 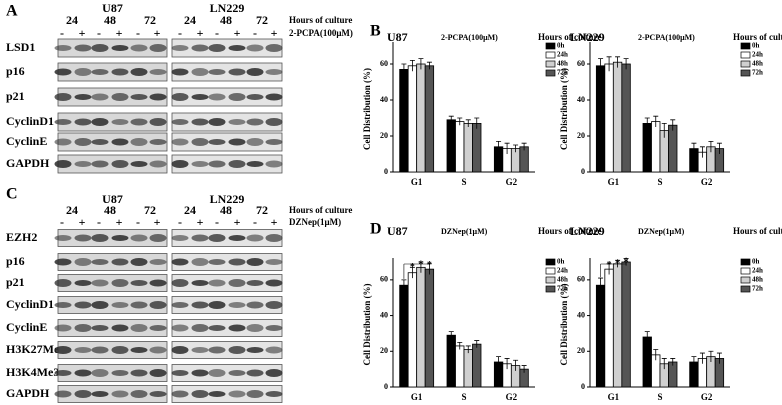 What do you see at coordinates (112, 199) in the screenshot?
I see `cell-line: U87` at bounding box center [112, 199].